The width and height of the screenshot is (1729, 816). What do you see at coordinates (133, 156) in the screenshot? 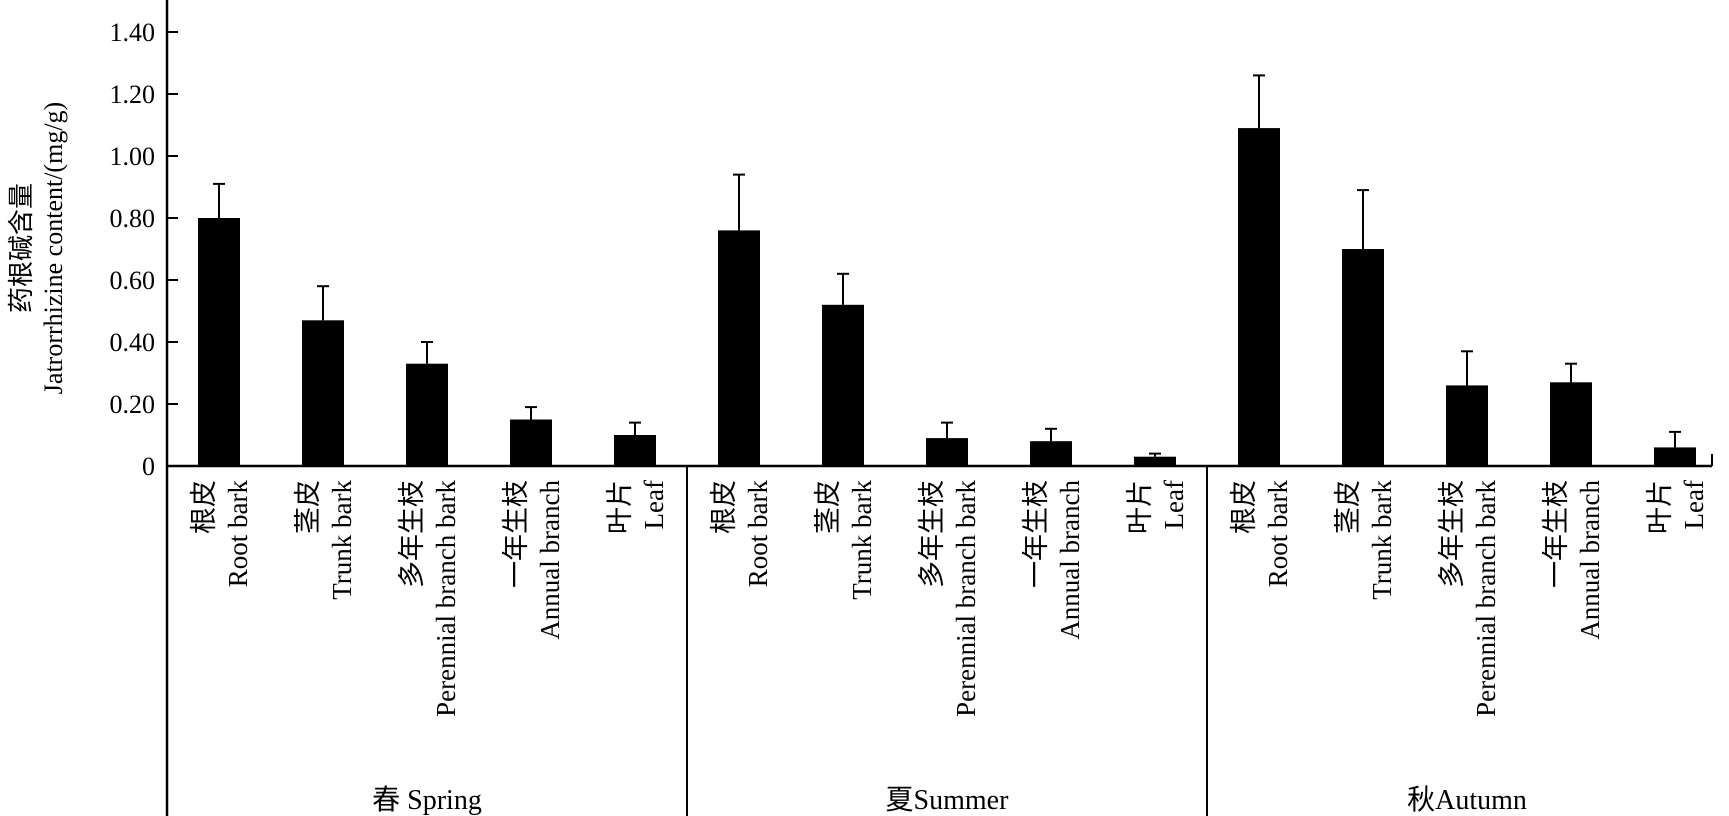
I see `y-tick-label: 1.00` at bounding box center [133, 156].